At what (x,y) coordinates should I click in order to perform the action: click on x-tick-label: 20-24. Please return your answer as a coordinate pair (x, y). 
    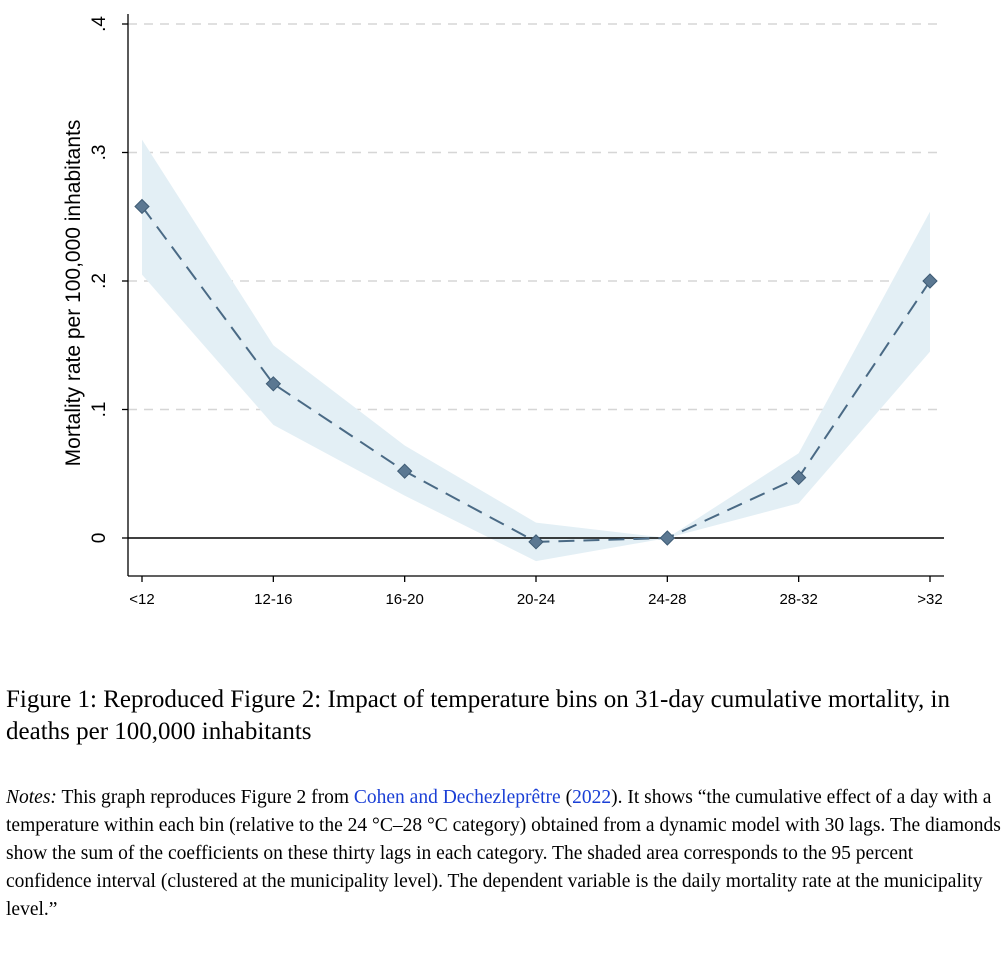
    Looking at the image, I should click on (536, 599).